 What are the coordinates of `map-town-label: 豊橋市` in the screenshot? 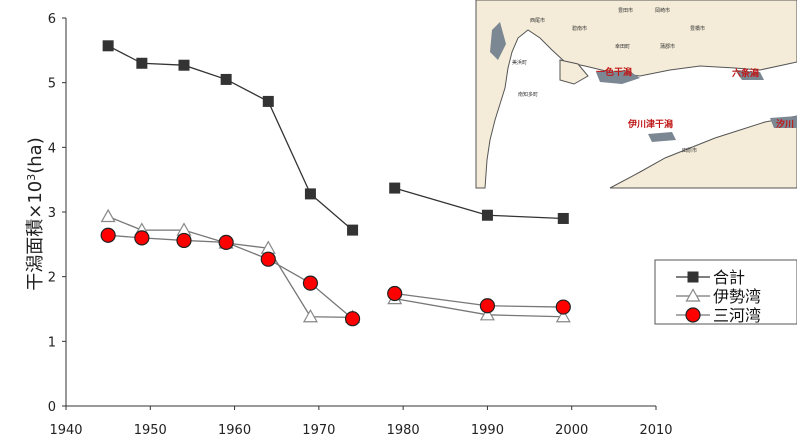 It's located at (697, 28).